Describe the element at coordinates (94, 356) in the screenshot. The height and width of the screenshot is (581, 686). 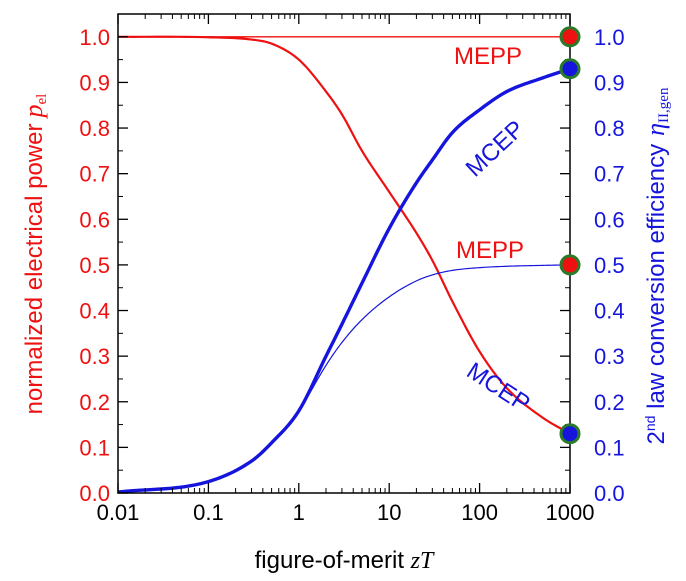
I see `left-y-tick-label: 0.3` at that location.